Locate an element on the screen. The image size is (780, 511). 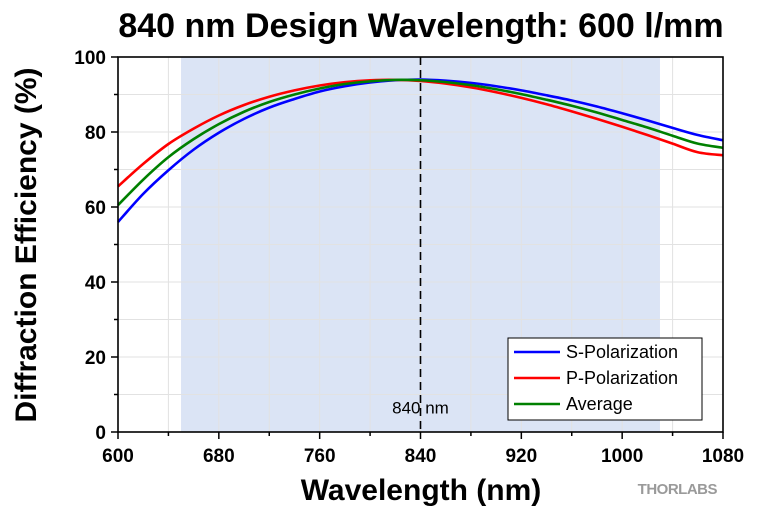
y-tick-label: 100 is located at coordinates (90, 58).